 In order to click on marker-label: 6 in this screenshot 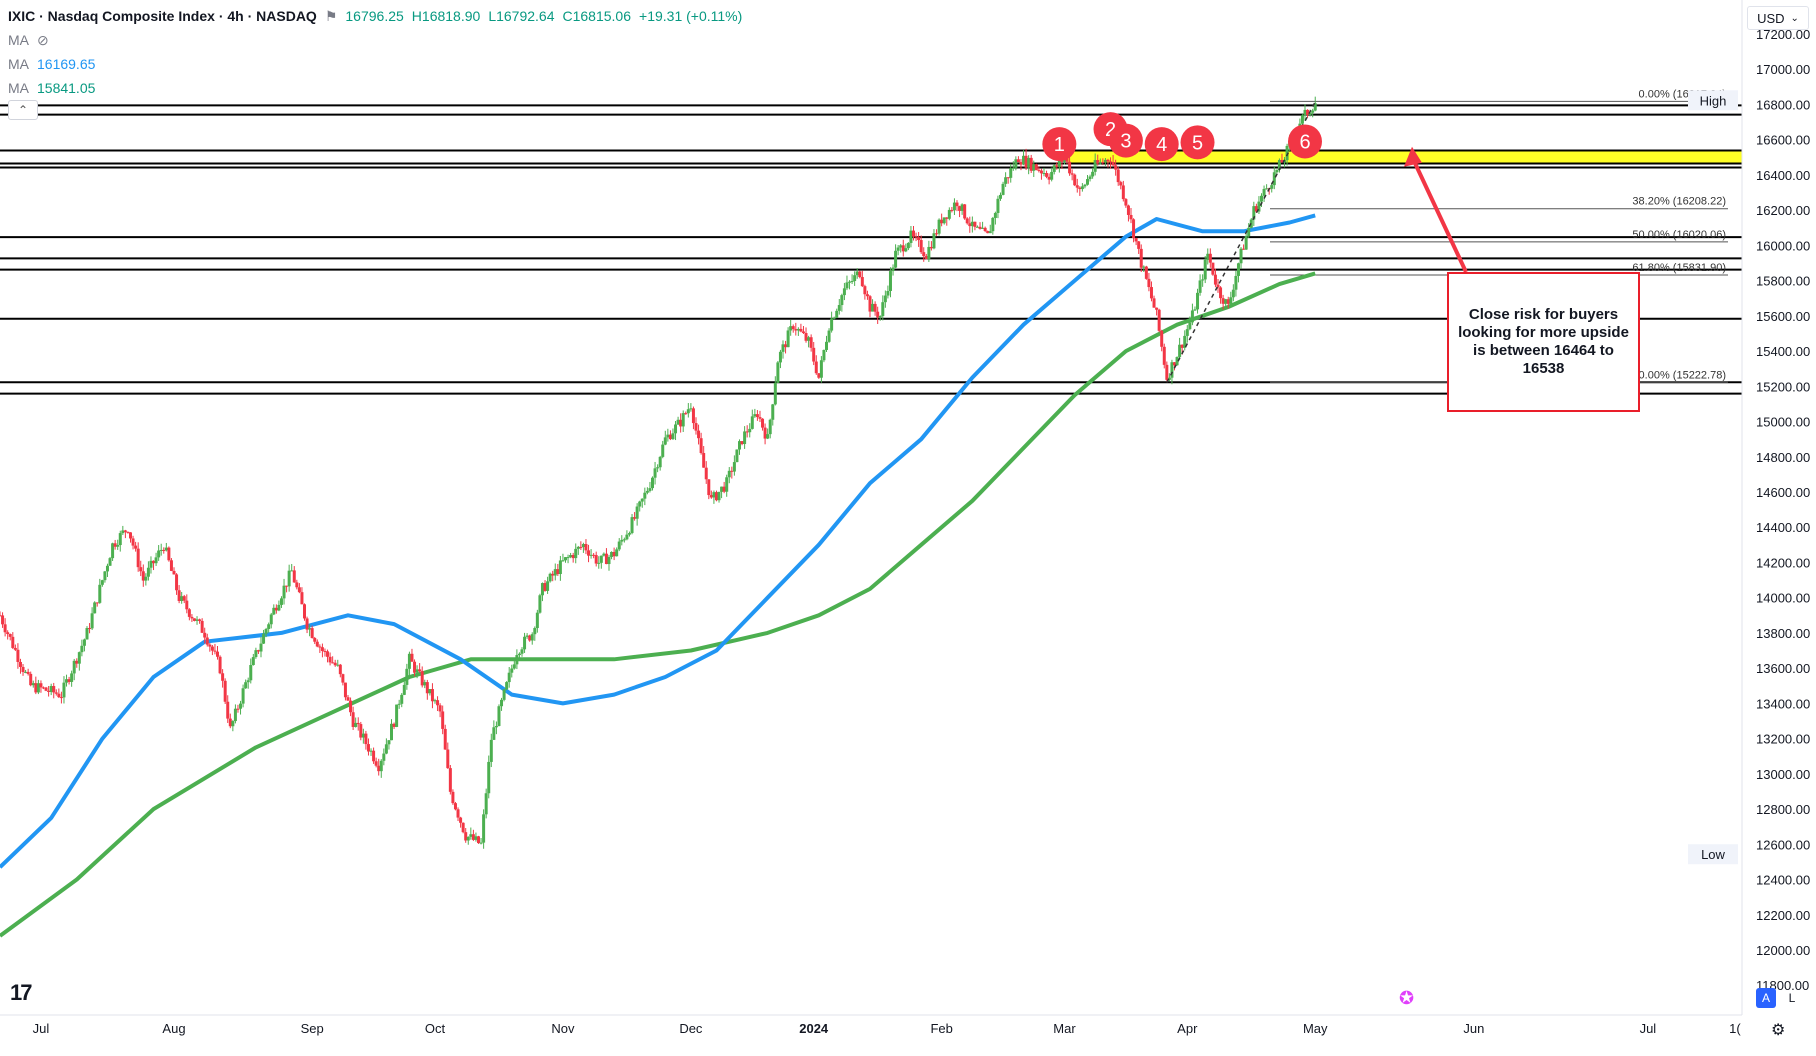, I will do `click(1304, 142)`.